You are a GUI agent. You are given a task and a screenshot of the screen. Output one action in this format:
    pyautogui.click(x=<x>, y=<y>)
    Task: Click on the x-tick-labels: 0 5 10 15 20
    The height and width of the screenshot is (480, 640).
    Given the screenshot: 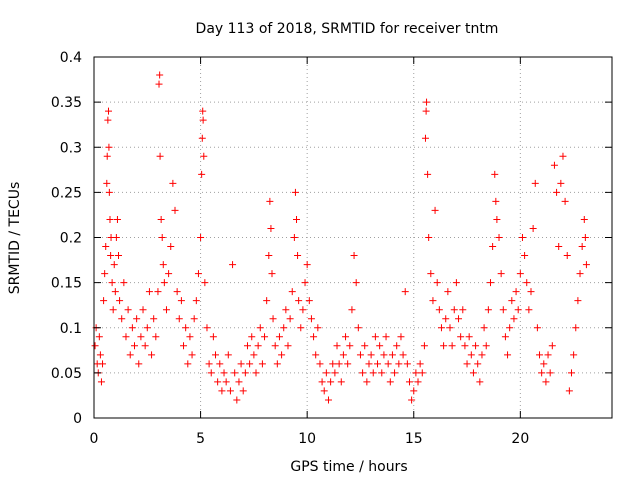 What is the action you would take?
    pyautogui.click(x=310, y=439)
    